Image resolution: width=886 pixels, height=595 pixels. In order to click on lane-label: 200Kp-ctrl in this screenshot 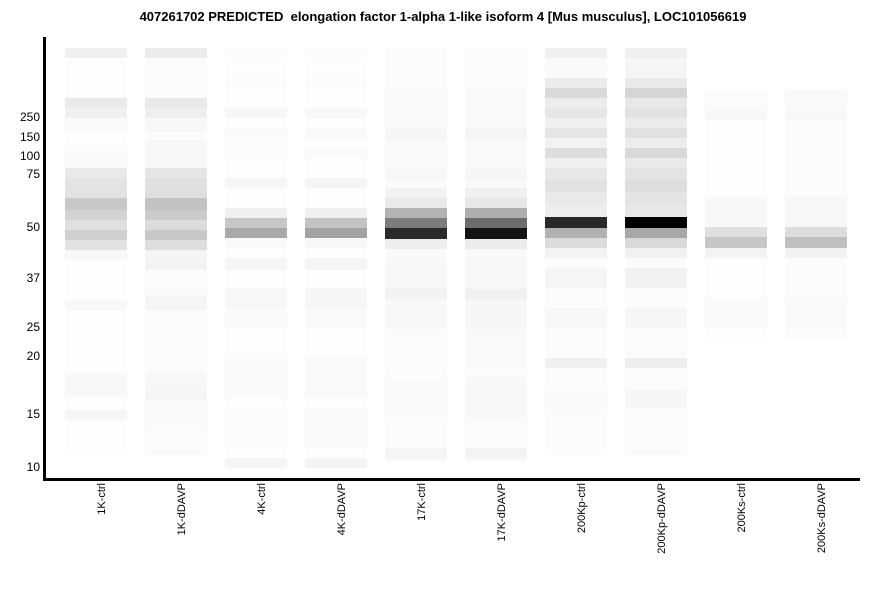, I will do `click(582, 508)`.